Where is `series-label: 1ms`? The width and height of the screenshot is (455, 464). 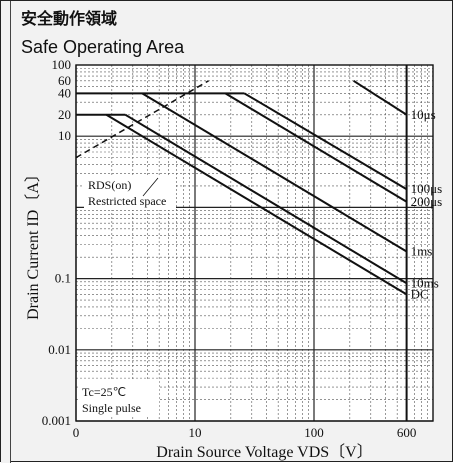
series-label: 1ms is located at coordinates (422, 251).